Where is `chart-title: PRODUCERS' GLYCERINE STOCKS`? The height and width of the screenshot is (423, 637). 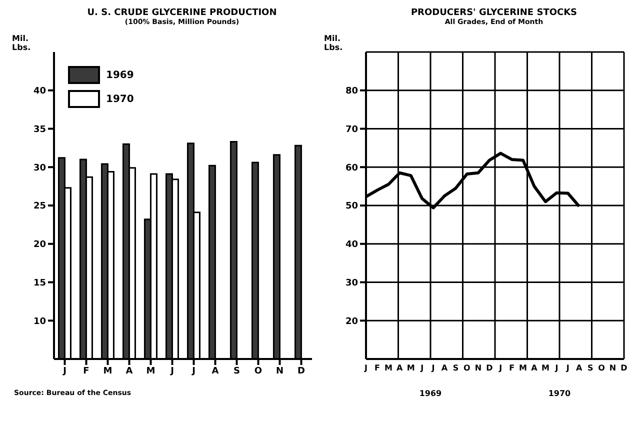 chart-title: PRODUCERS' GLYCERINE STOCKS is located at coordinates (494, 13).